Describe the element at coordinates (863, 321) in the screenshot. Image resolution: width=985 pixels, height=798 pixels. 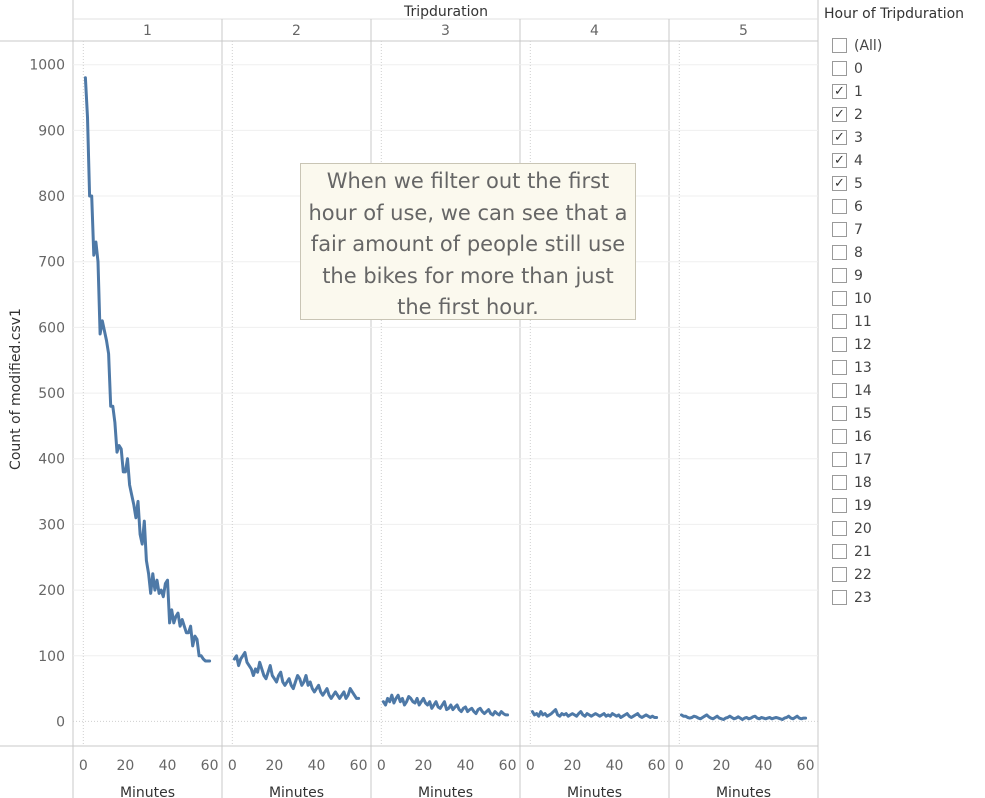
I see `legend-item-label: 11` at that location.